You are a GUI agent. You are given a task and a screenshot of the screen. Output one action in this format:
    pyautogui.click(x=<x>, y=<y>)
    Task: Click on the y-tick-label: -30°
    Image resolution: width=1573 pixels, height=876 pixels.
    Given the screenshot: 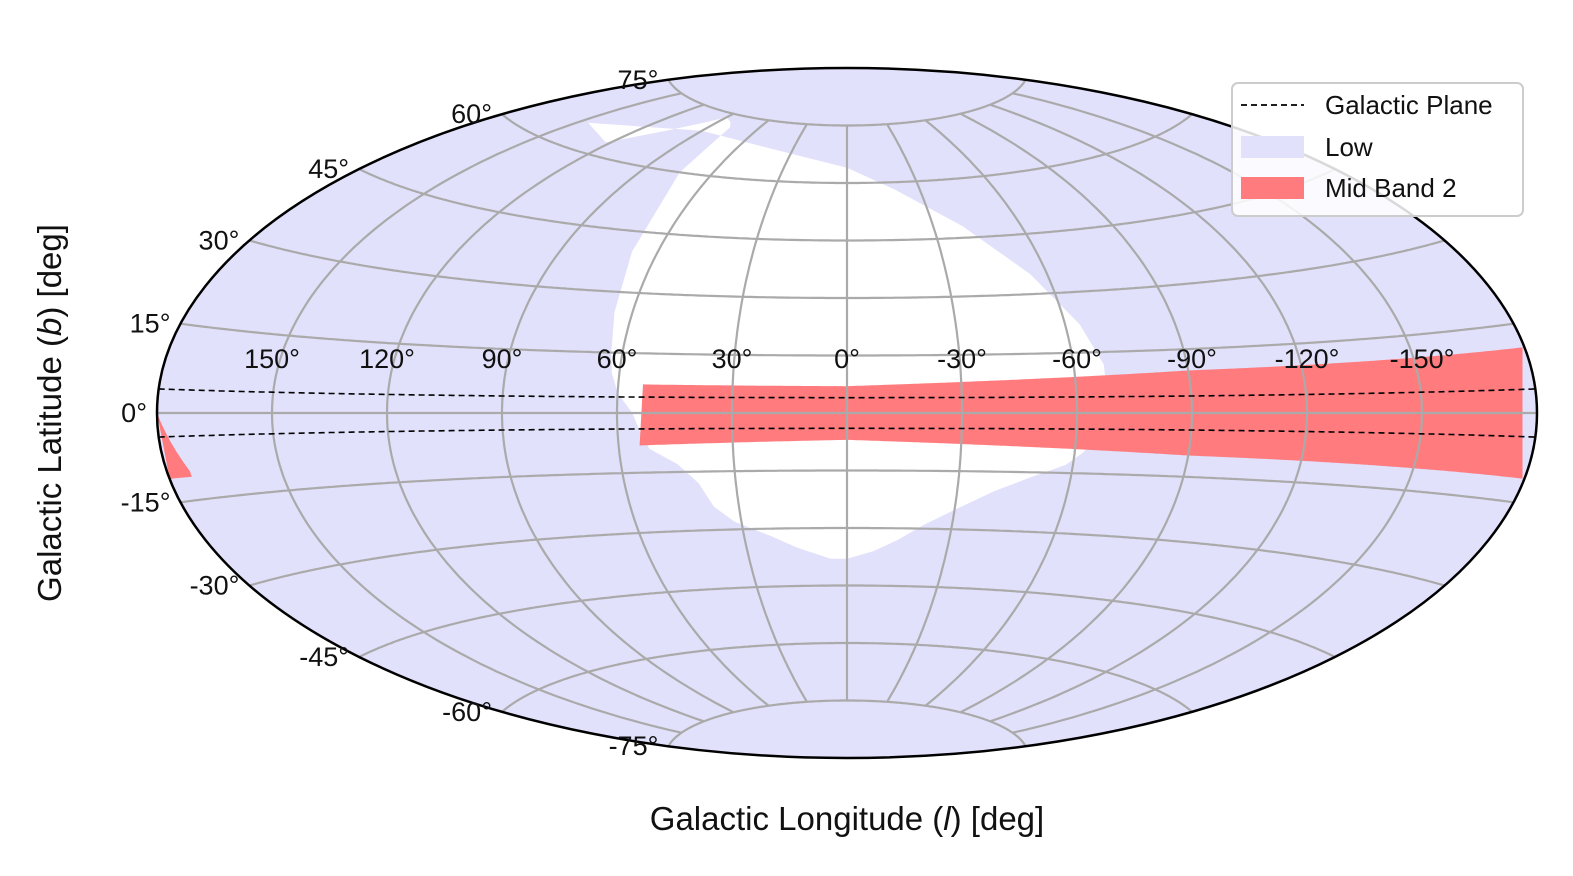 What is the action you would take?
    pyautogui.click(x=215, y=586)
    